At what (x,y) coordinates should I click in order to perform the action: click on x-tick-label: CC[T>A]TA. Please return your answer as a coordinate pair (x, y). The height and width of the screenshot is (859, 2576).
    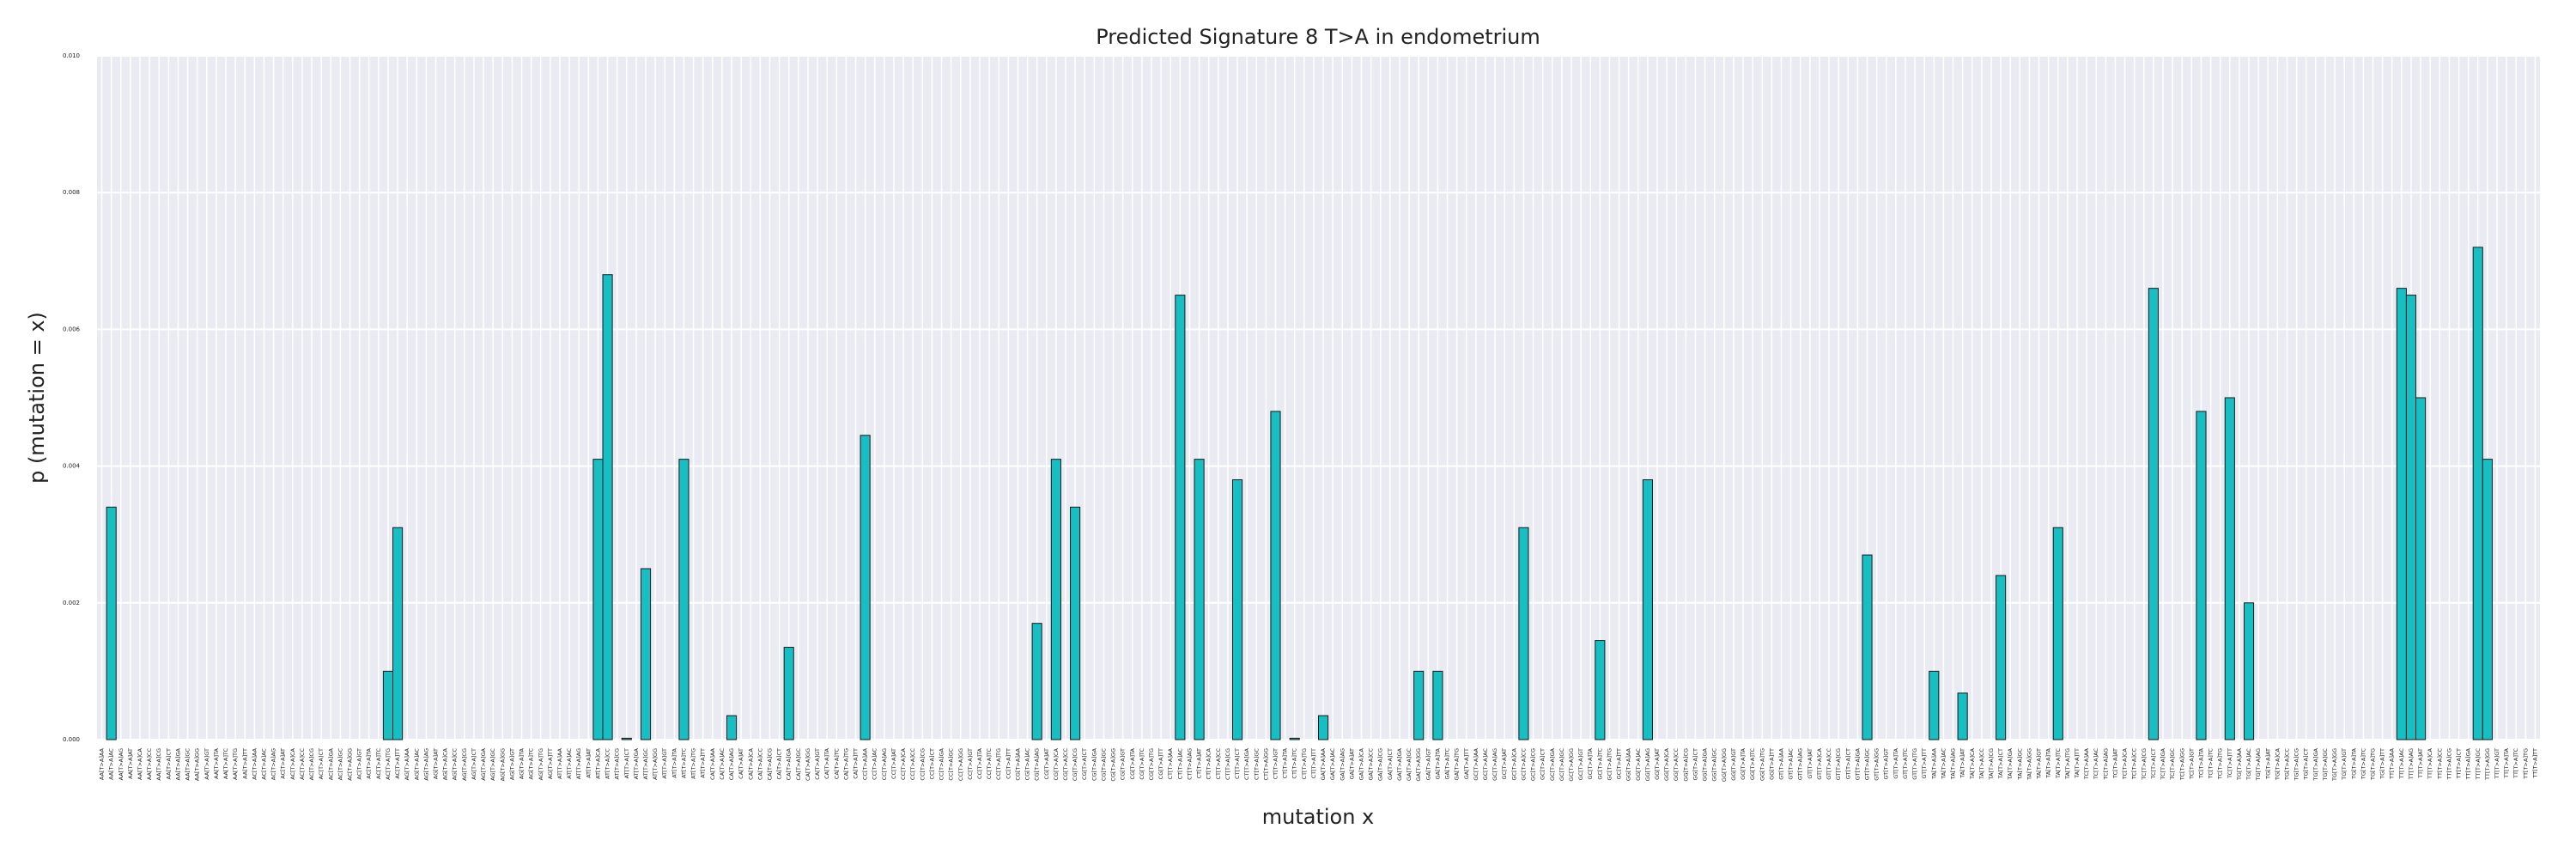
    Looking at the image, I should click on (980, 763).